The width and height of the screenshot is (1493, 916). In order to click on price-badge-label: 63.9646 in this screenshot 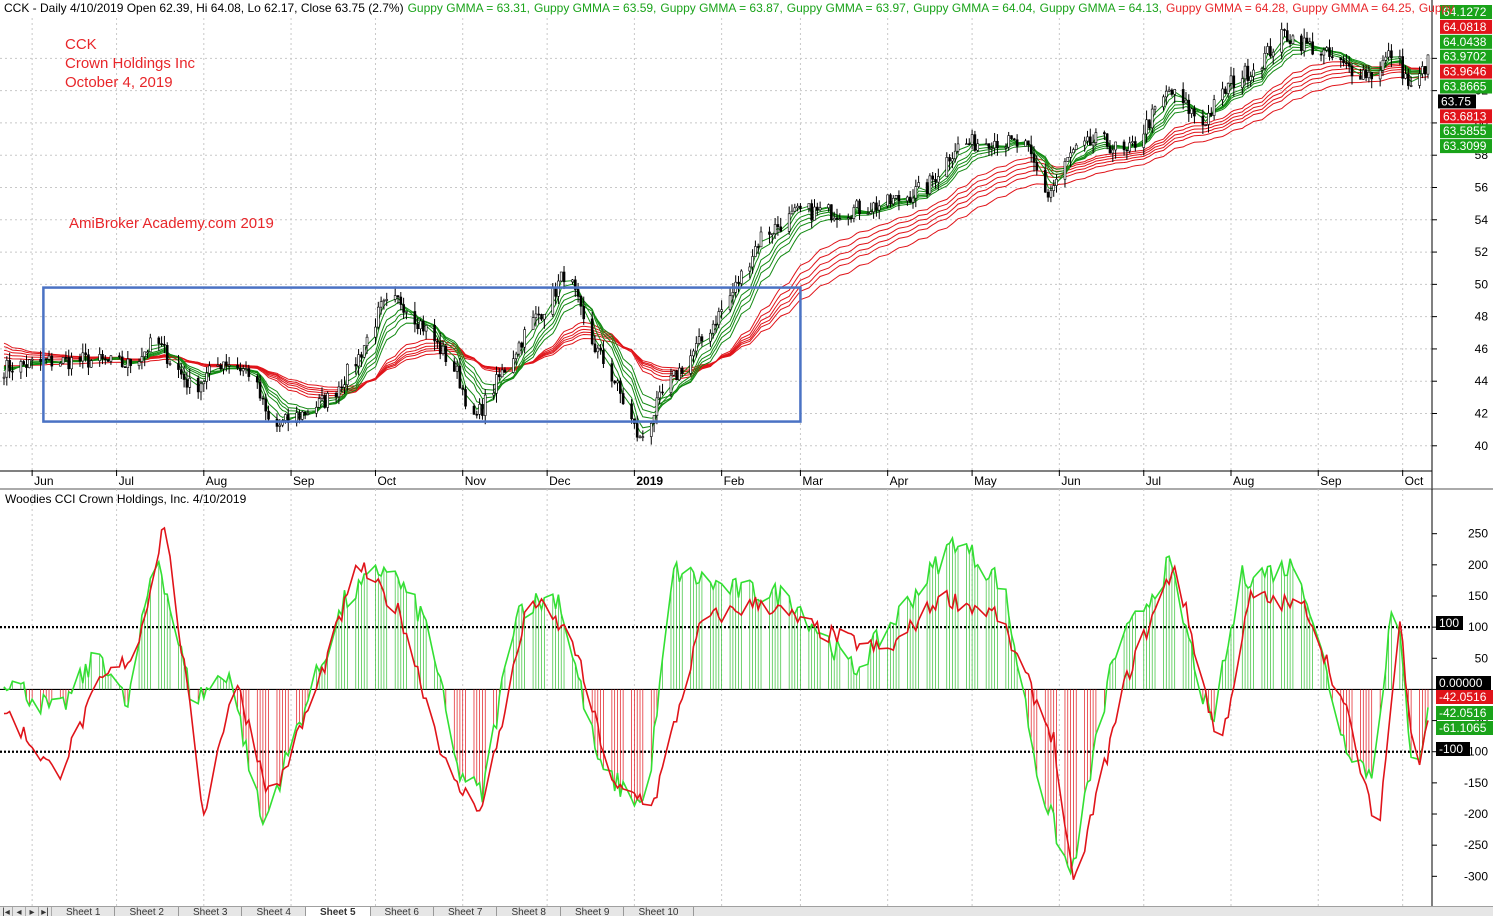, I will do `click(1465, 72)`.